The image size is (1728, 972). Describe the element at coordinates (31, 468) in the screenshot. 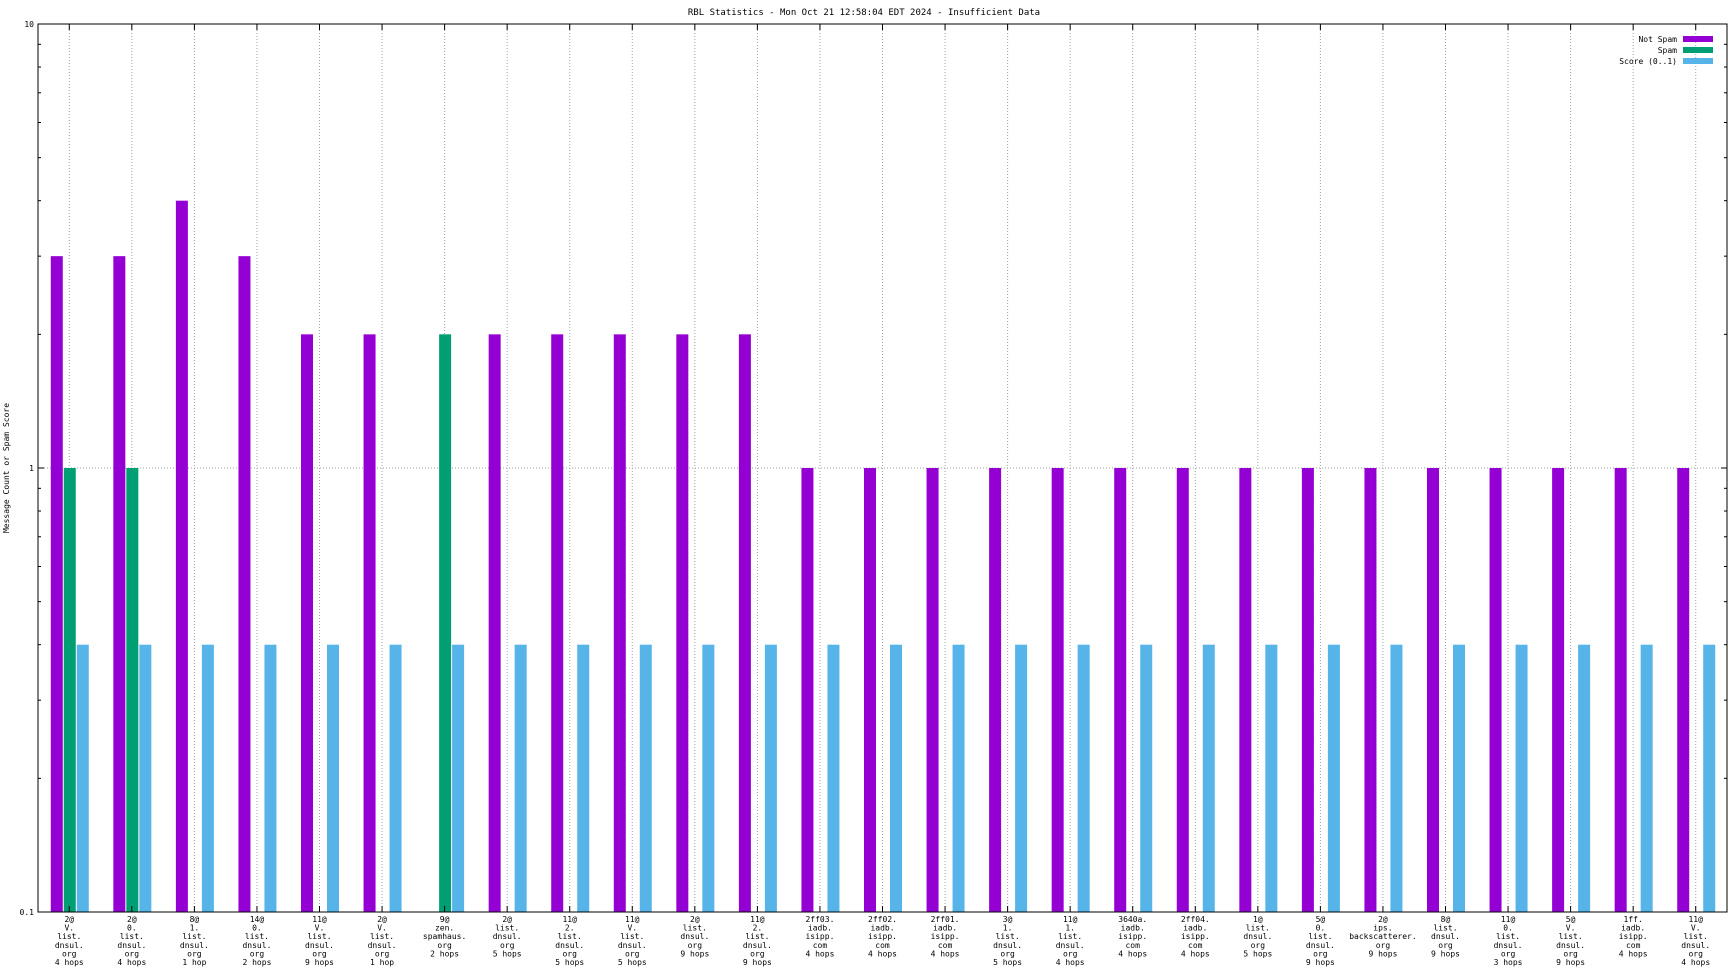

I see `y-tick-label: 1` at that location.